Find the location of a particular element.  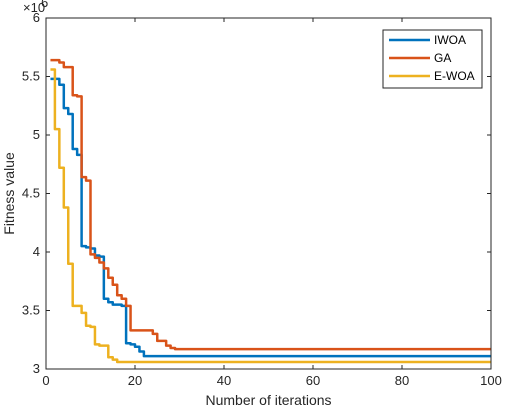

y-axis-label: Fitness value is located at coordinates (9, 193).